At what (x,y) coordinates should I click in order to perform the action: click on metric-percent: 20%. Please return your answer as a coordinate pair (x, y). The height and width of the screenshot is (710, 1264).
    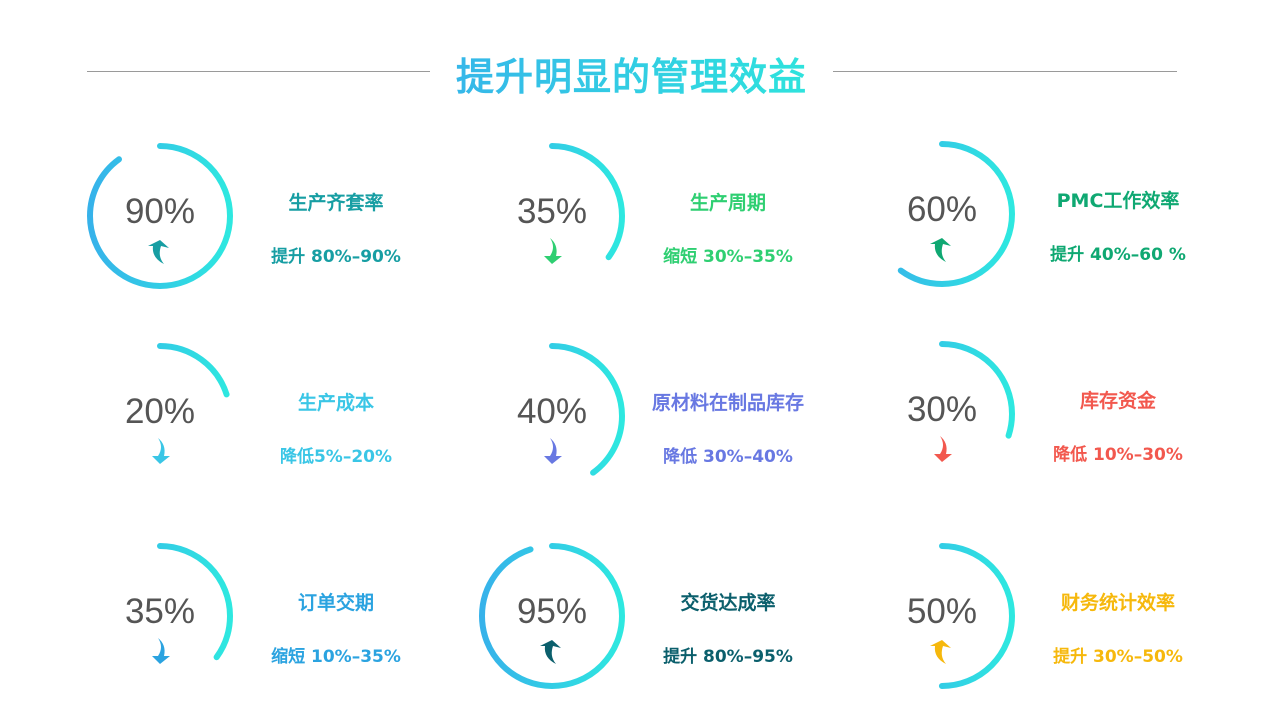
    Looking at the image, I should click on (160, 411).